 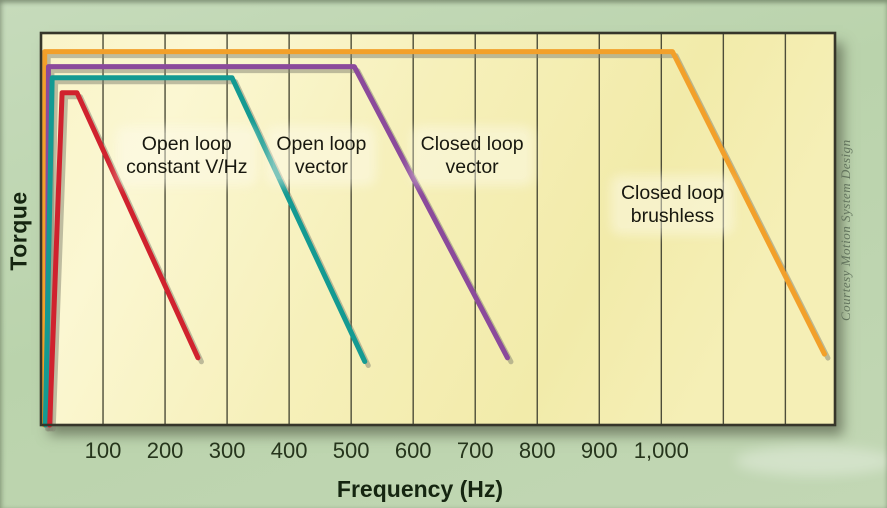 What do you see at coordinates (187, 156) in the screenshot?
I see `series-label: Open loop constant V/Hz` at bounding box center [187, 156].